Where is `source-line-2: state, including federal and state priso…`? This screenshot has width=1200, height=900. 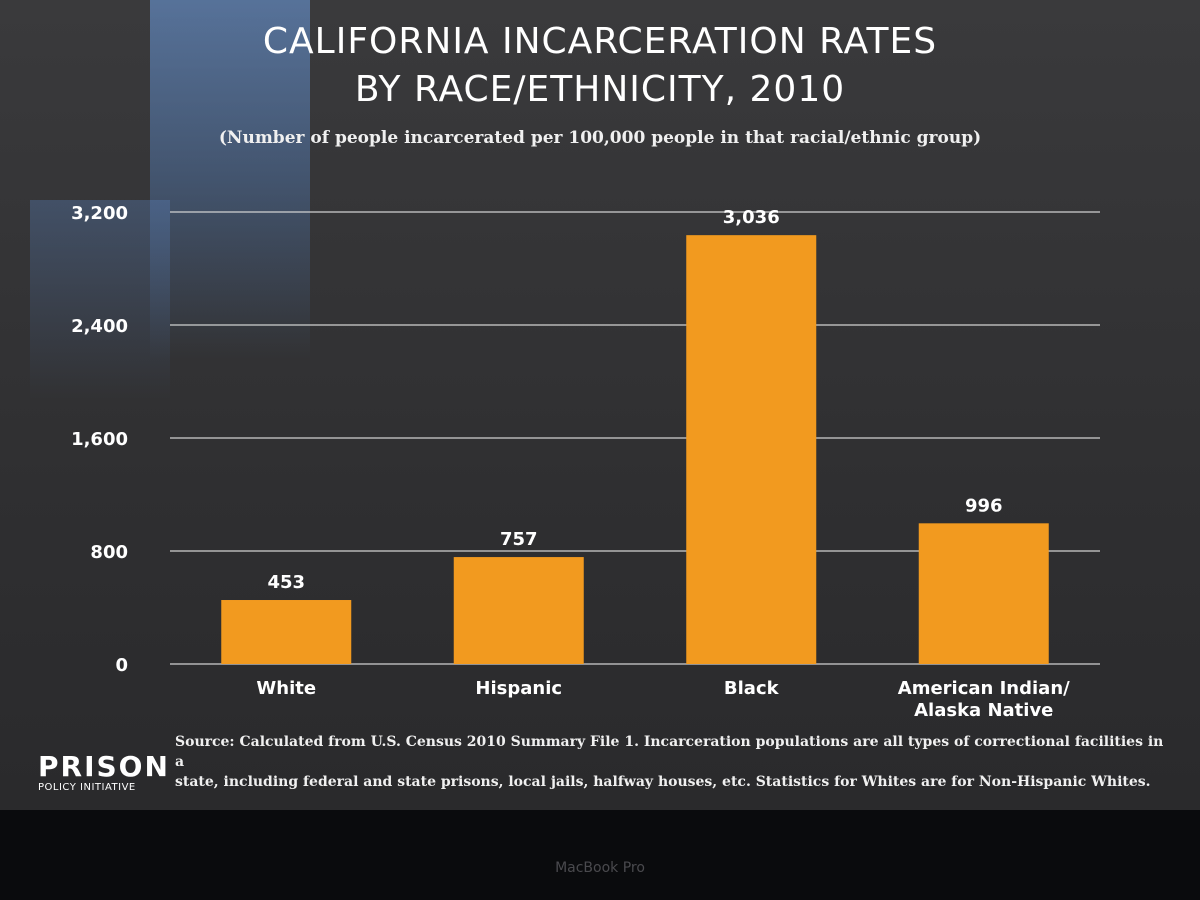
source-line-2: state, including federal and state priso… is located at coordinates (663, 782).